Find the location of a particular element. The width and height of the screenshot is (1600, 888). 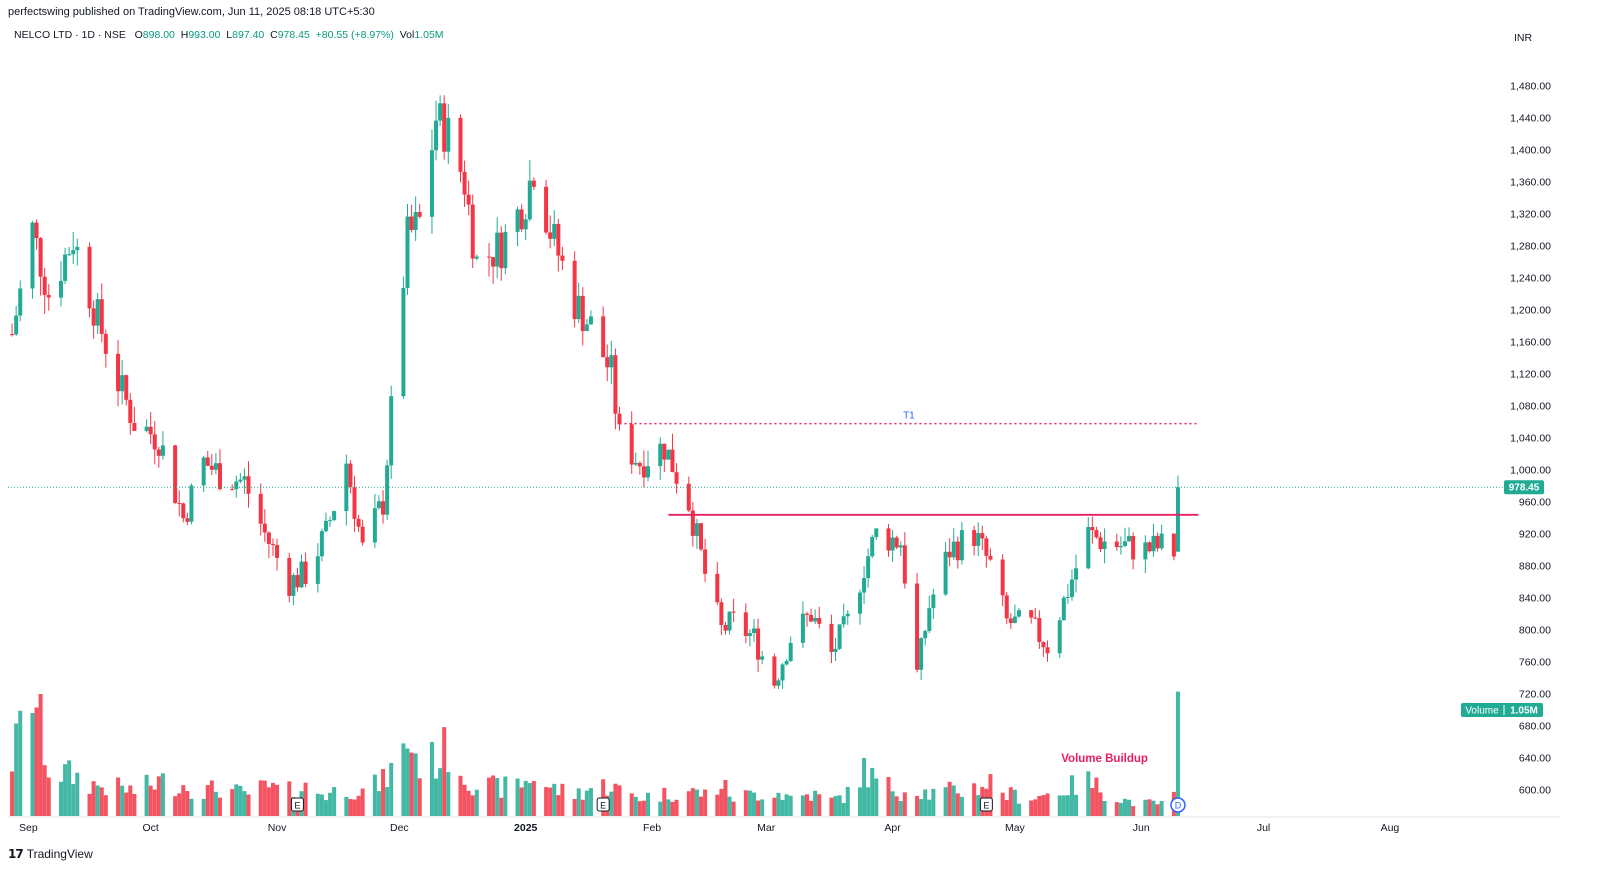

y-tick-label: 1,080.00 is located at coordinates (1530, 407).